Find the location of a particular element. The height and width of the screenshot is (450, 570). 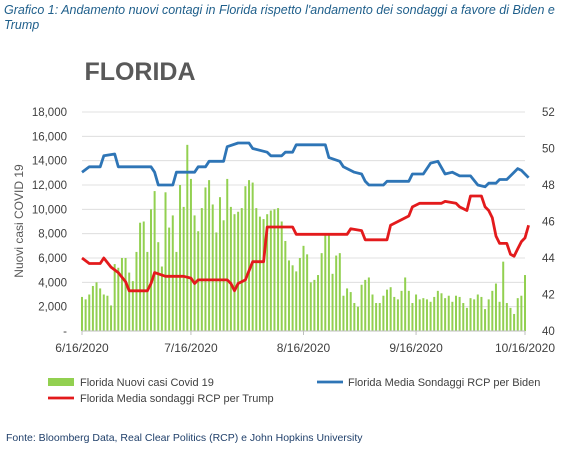

y-right-tick-label: 52 is located at coordinates (548, 113).